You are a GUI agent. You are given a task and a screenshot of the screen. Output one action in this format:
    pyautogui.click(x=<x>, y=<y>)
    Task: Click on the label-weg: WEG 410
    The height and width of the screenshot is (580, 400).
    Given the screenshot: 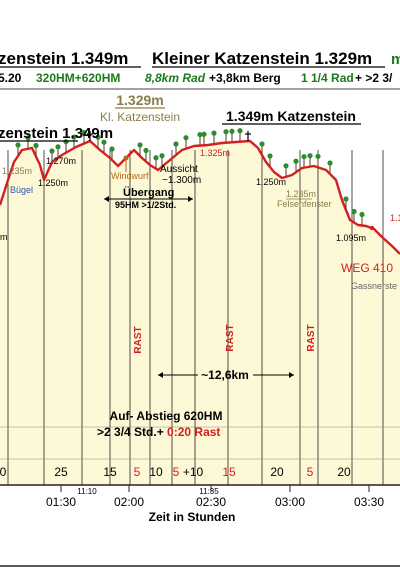 What is the action you would take?
    pyautogui.click(x=367, y=268)
    